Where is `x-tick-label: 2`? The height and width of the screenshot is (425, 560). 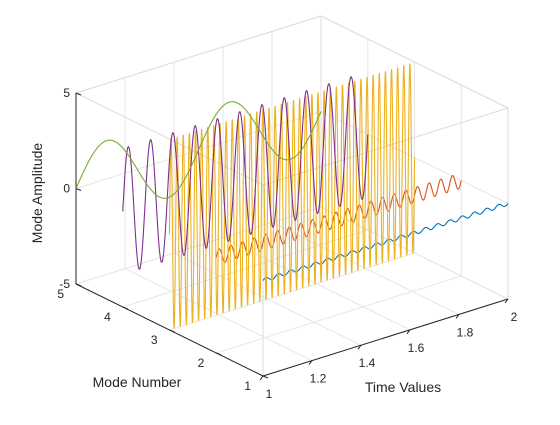
x-tick-label: 2 is located at coordinates (514, 317).